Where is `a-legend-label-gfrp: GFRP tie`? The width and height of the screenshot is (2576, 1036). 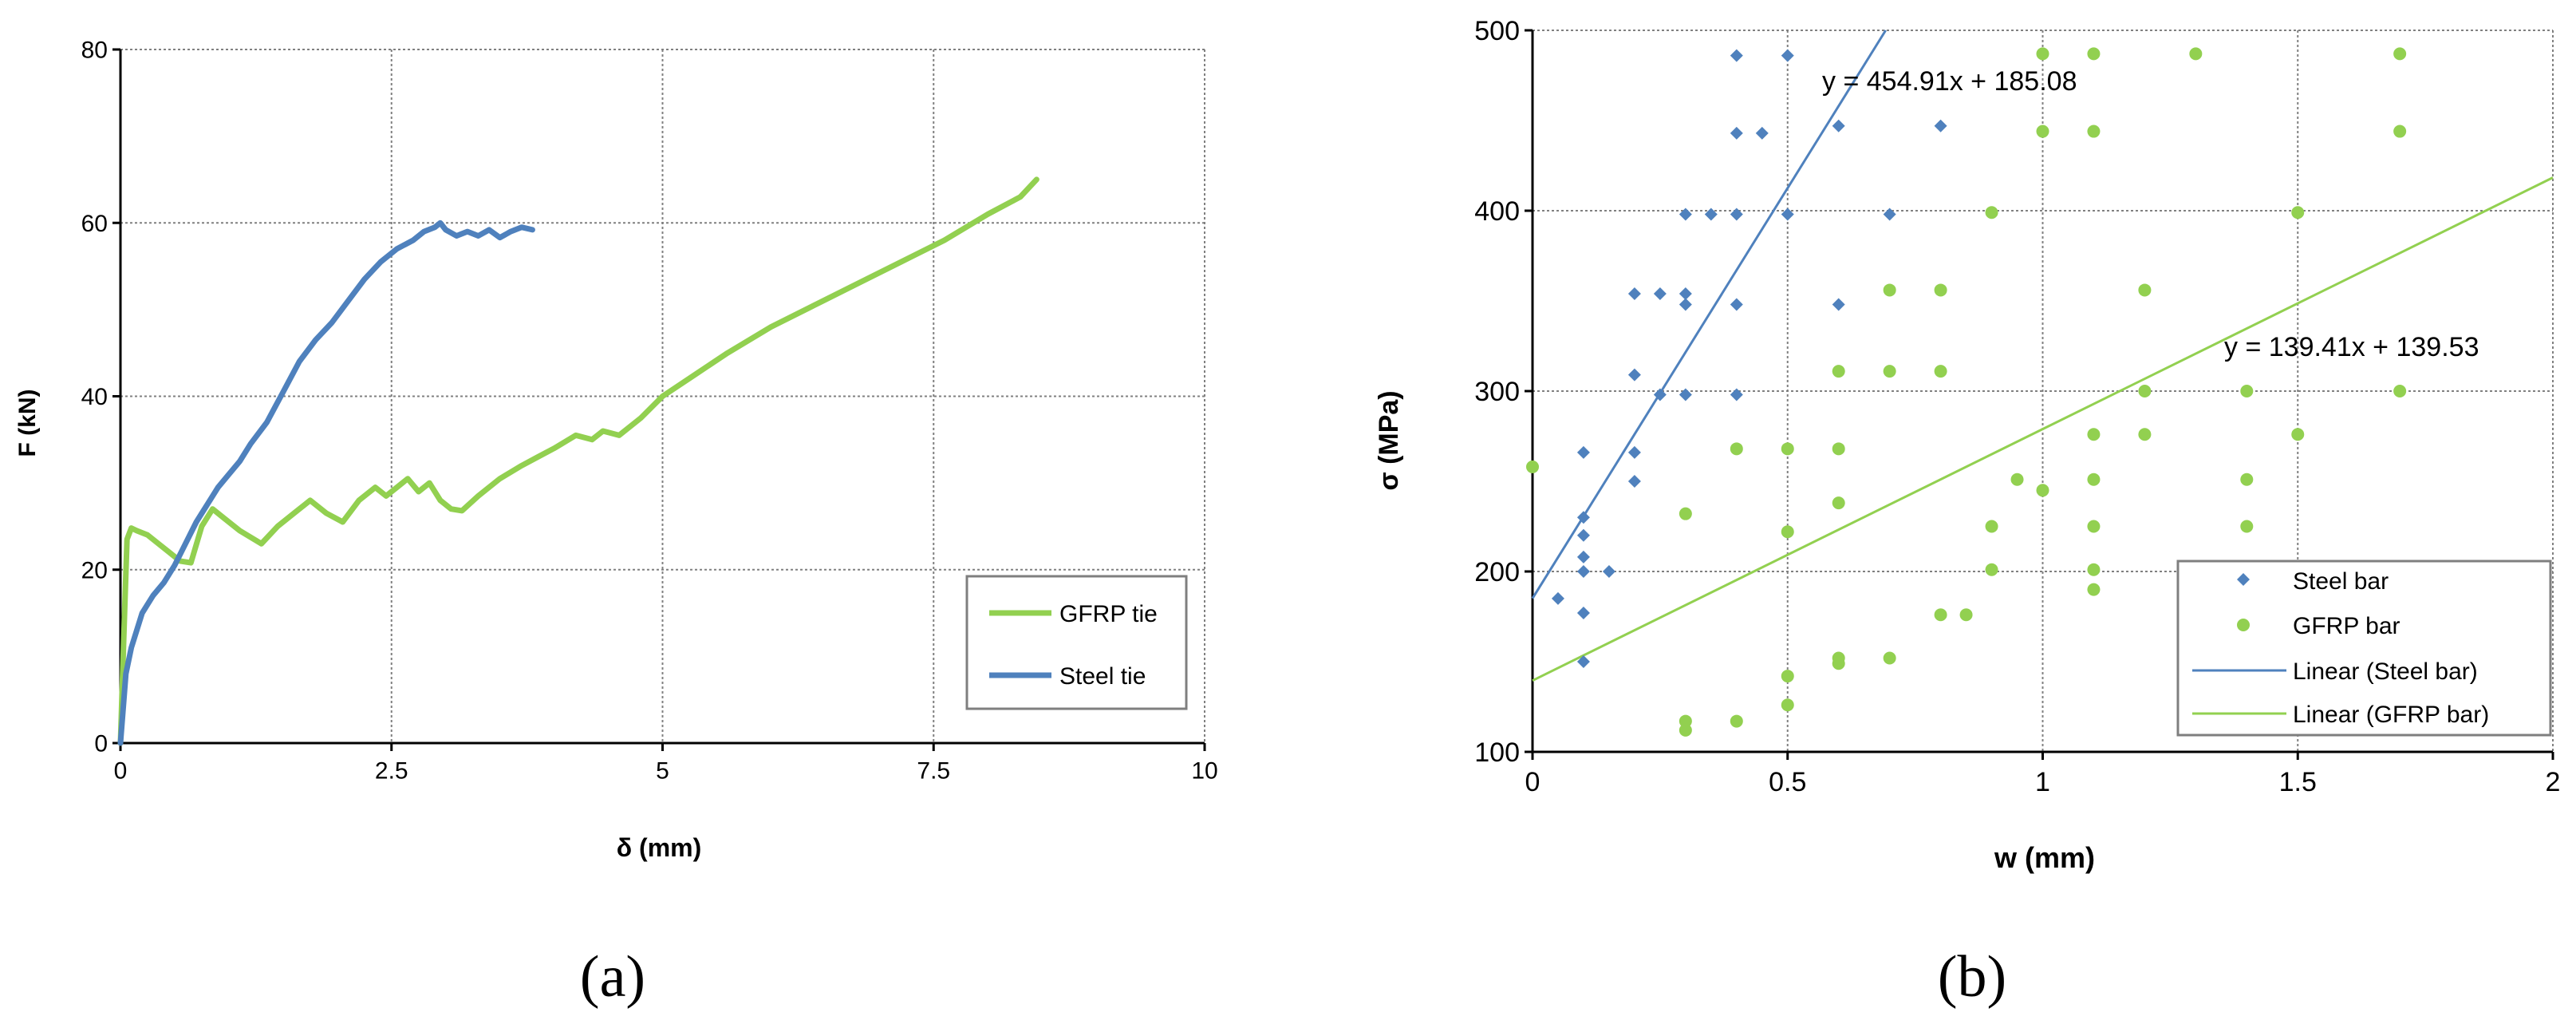 a-legend-label-gfrp: GFRP tie is located at coordinates (1108, 614).